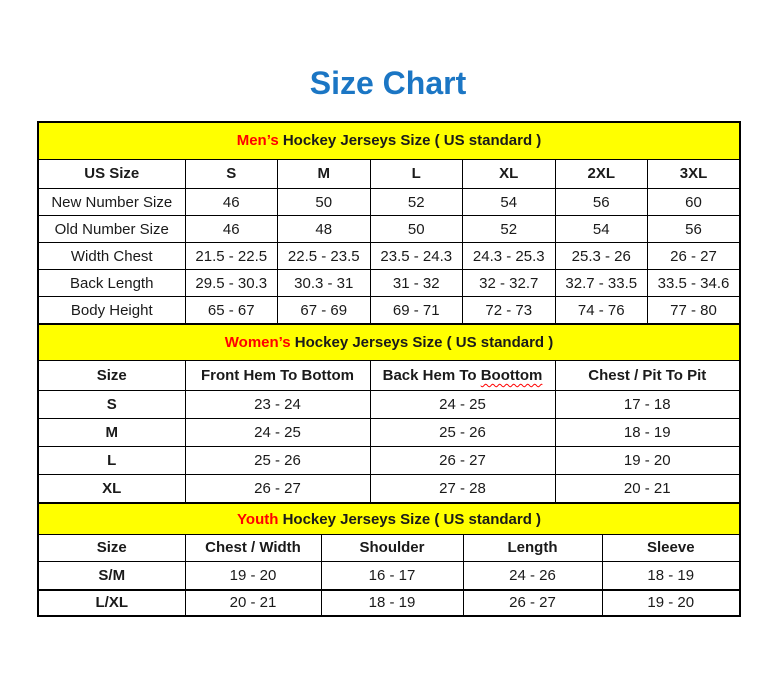 The image size is (776, 692). Describe the element at coordinates (509, 310) in the screenshot. I see `mens-cell: 72 - 73` at that location.